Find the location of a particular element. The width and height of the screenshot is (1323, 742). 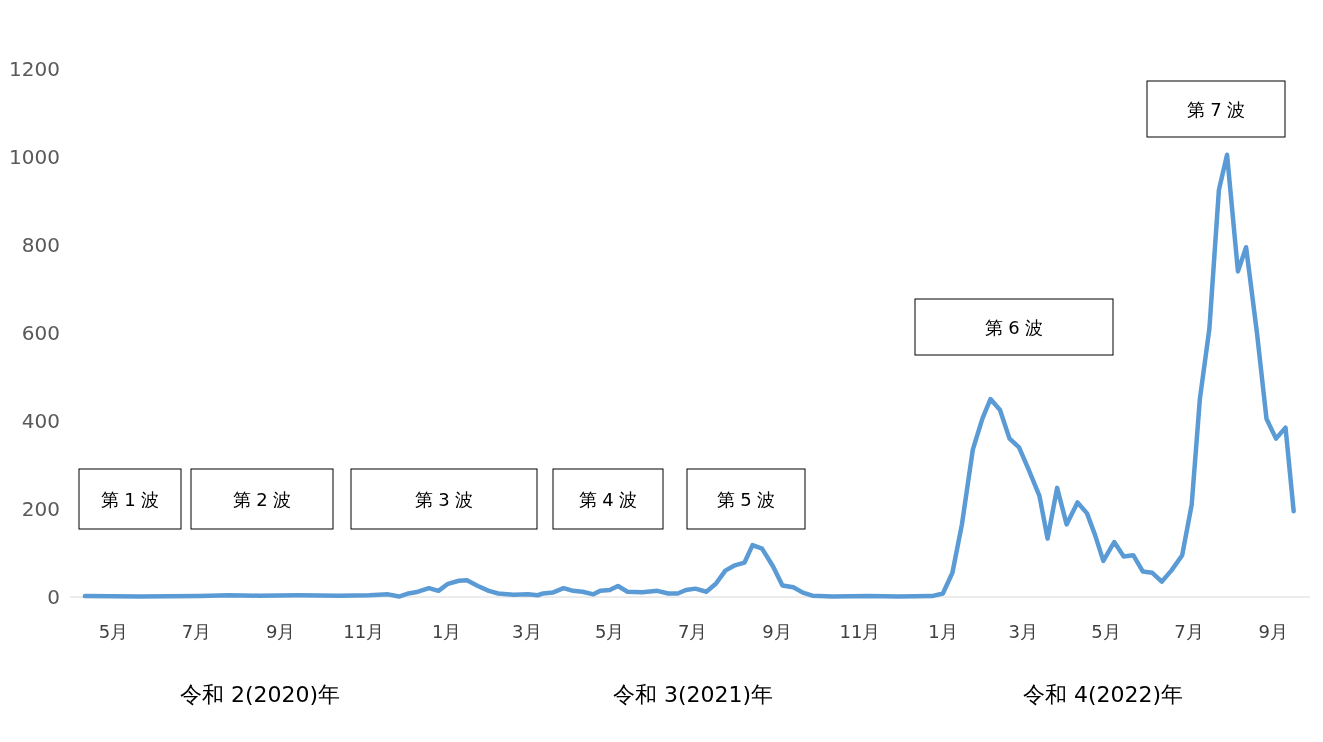

y-tick-label: 1000 is located at coordinates (34, 157).